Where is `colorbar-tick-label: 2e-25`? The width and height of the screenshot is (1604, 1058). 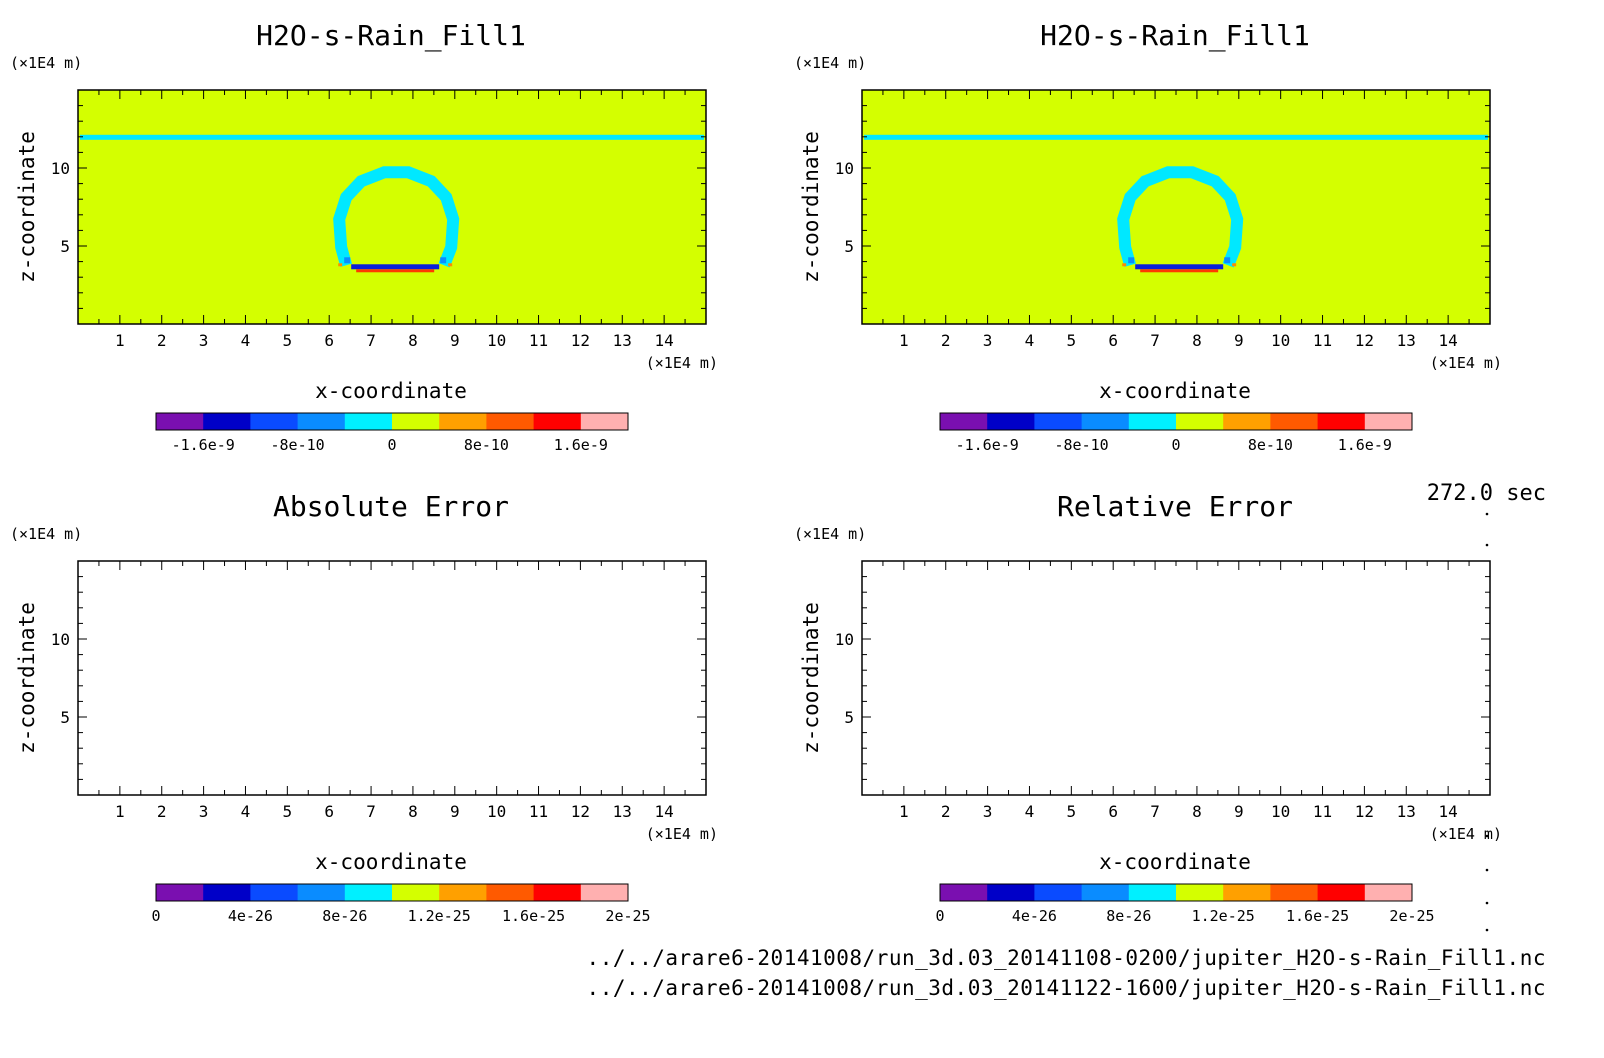 colorbar-tick-label: 2e-25 is located at coordinates (1411, 916).